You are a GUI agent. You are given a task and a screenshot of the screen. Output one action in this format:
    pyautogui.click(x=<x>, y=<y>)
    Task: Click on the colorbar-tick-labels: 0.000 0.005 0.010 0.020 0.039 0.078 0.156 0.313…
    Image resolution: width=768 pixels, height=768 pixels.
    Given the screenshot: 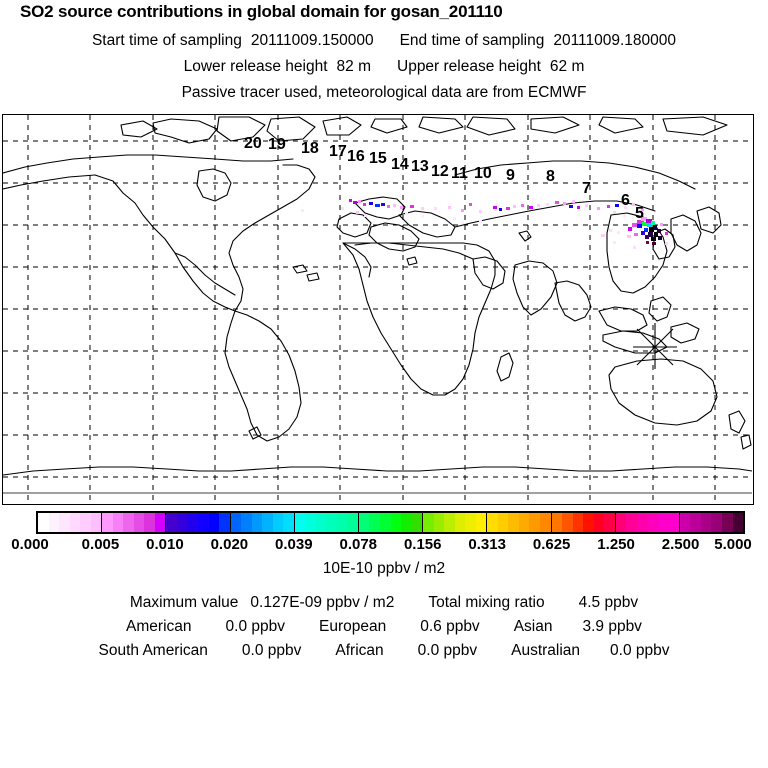 What is the action you would take?
    pyautogui.click(x=384, y=545)
    